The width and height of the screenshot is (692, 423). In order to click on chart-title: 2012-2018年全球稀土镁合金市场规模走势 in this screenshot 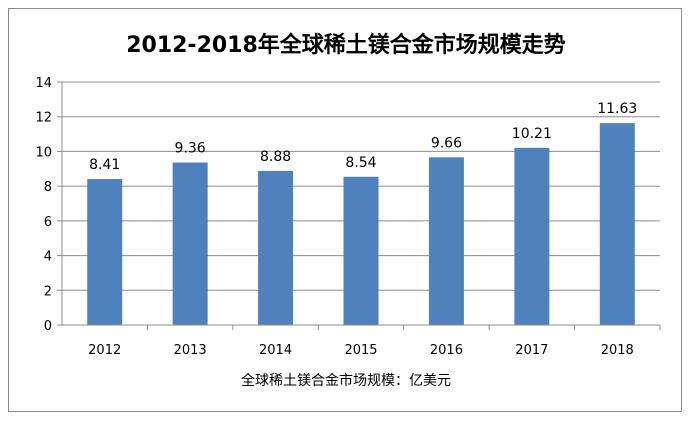, I will do `click(346, 45)`.